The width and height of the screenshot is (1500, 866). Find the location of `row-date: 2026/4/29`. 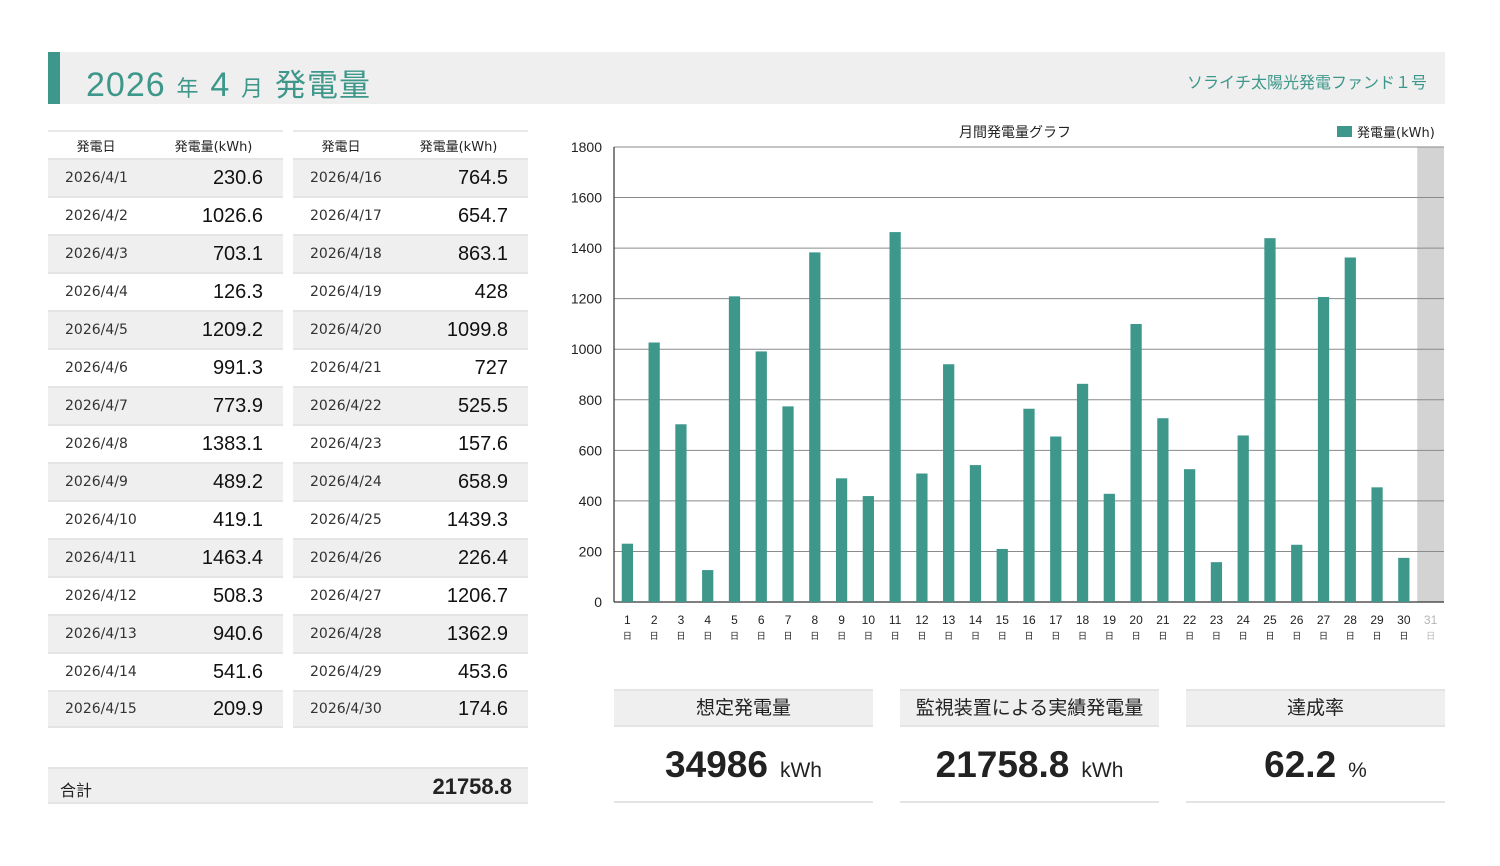

row-date: 2026/4/29 is located at coordinates (346, 672).